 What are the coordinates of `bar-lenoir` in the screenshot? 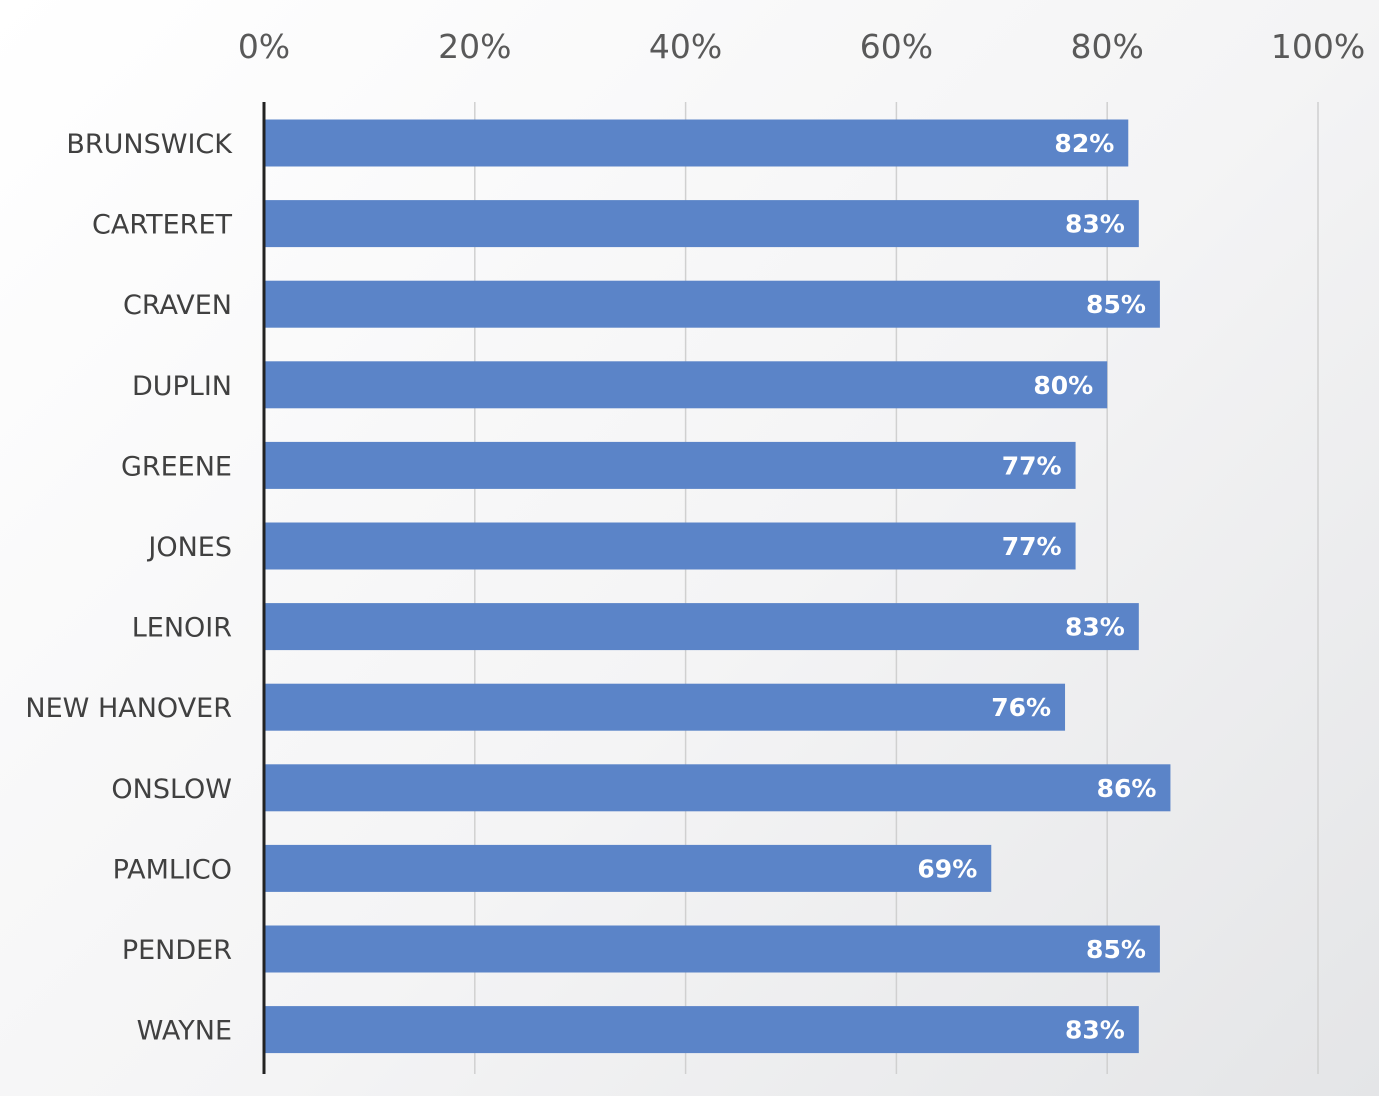 It's located at (701, 627).